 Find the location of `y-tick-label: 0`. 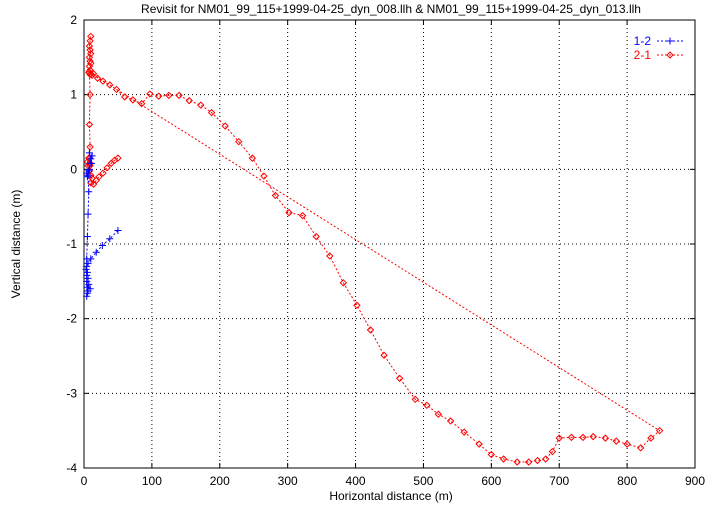

y-tick-label: 0 is located at coordinates (73, 169).